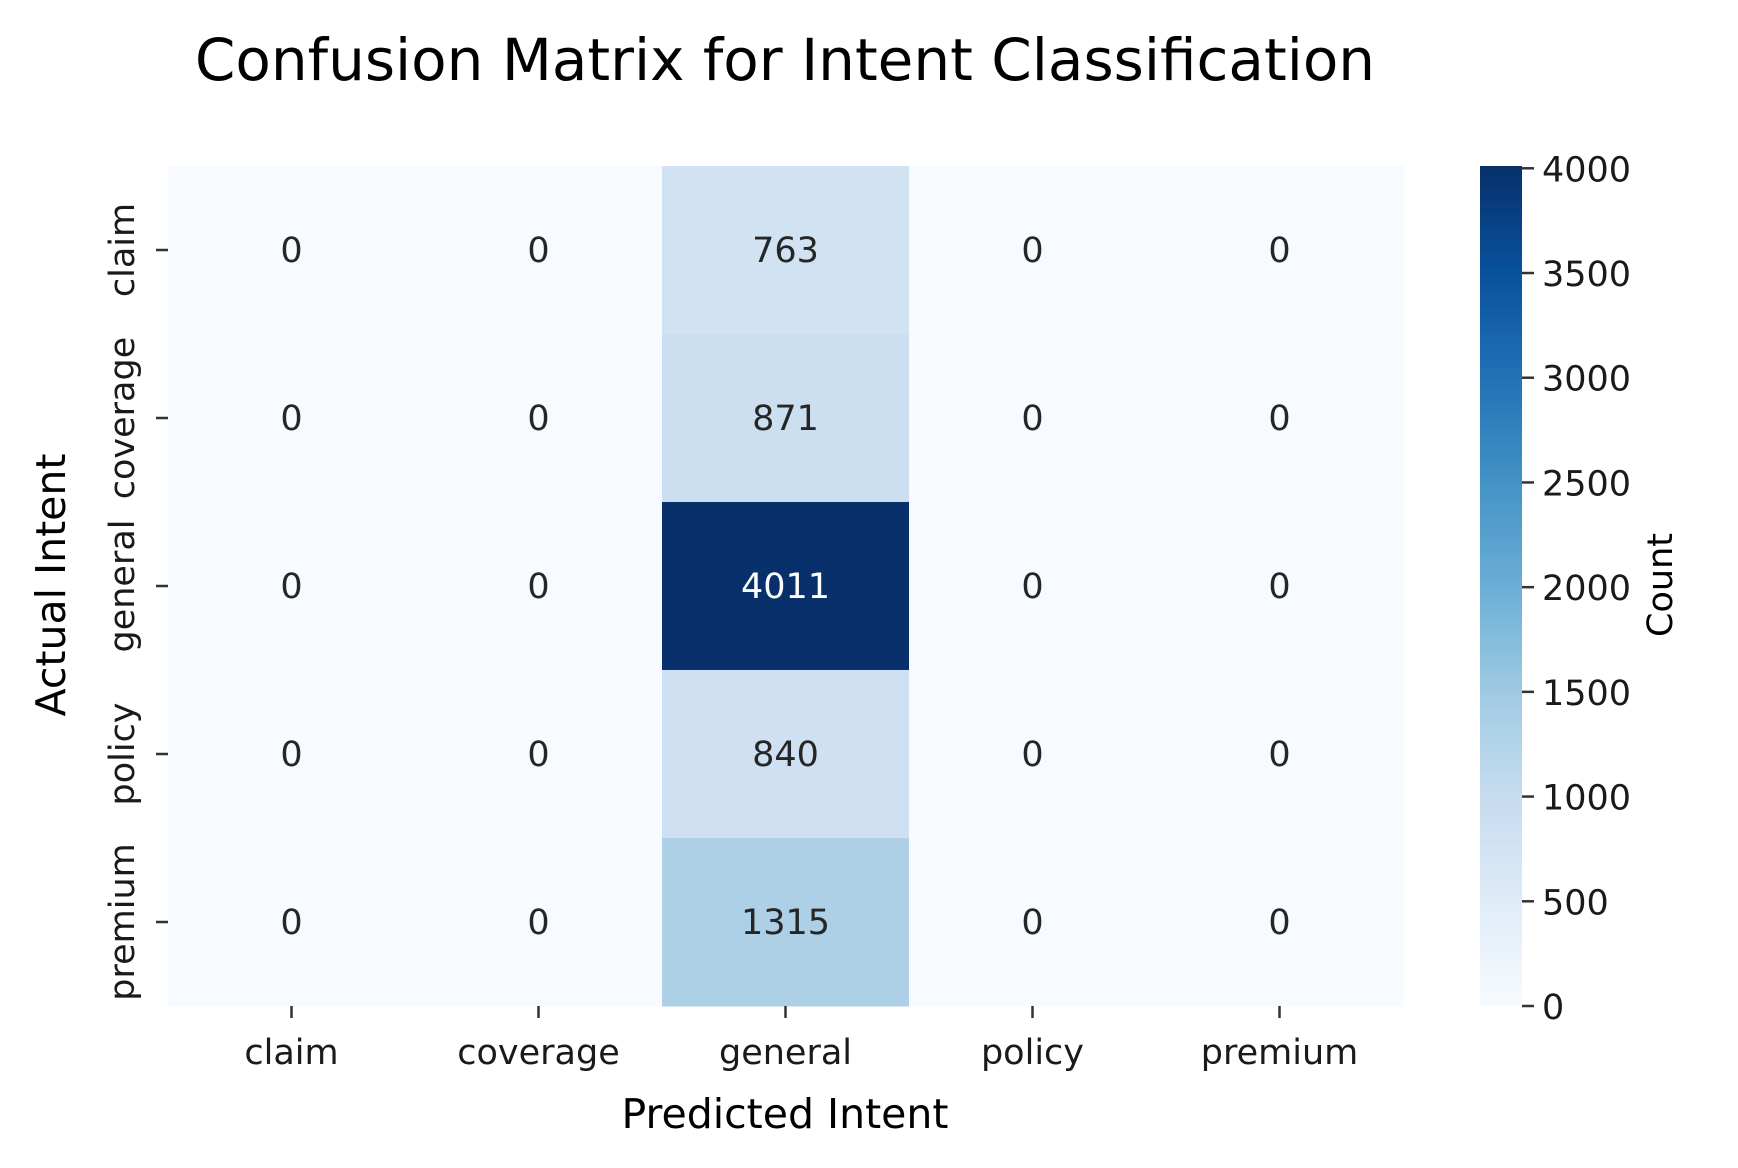 Image resolution: width=1738 pixels, height=1168 pixels. Describe the element at coordinates (538, 1053) in the screenshot. I see `x-tick-label: coverage` at that location.